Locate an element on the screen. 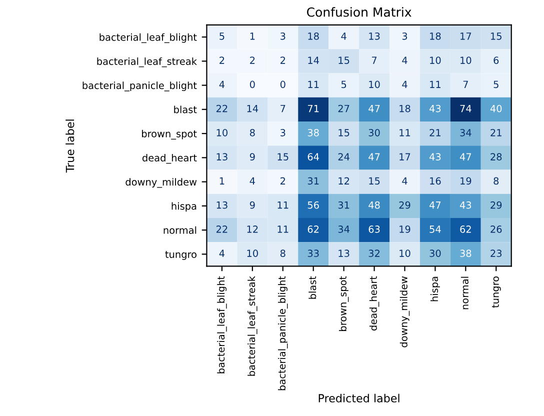  y-tick-label: normal is located at coordinates (180, 230).